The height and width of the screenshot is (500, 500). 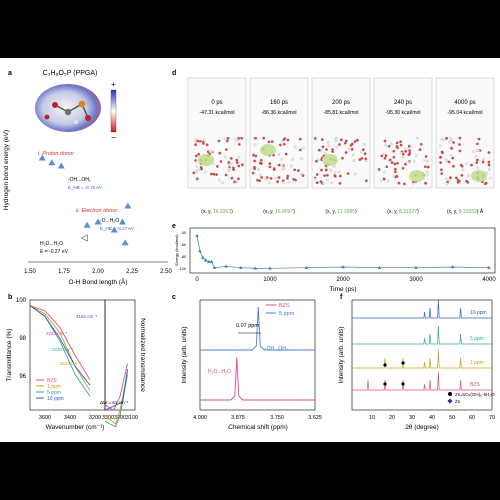 I want to click on panel-f-curves: 10 ppm 5 ppm 1 ppm BZS, so click(x=422, y=345).